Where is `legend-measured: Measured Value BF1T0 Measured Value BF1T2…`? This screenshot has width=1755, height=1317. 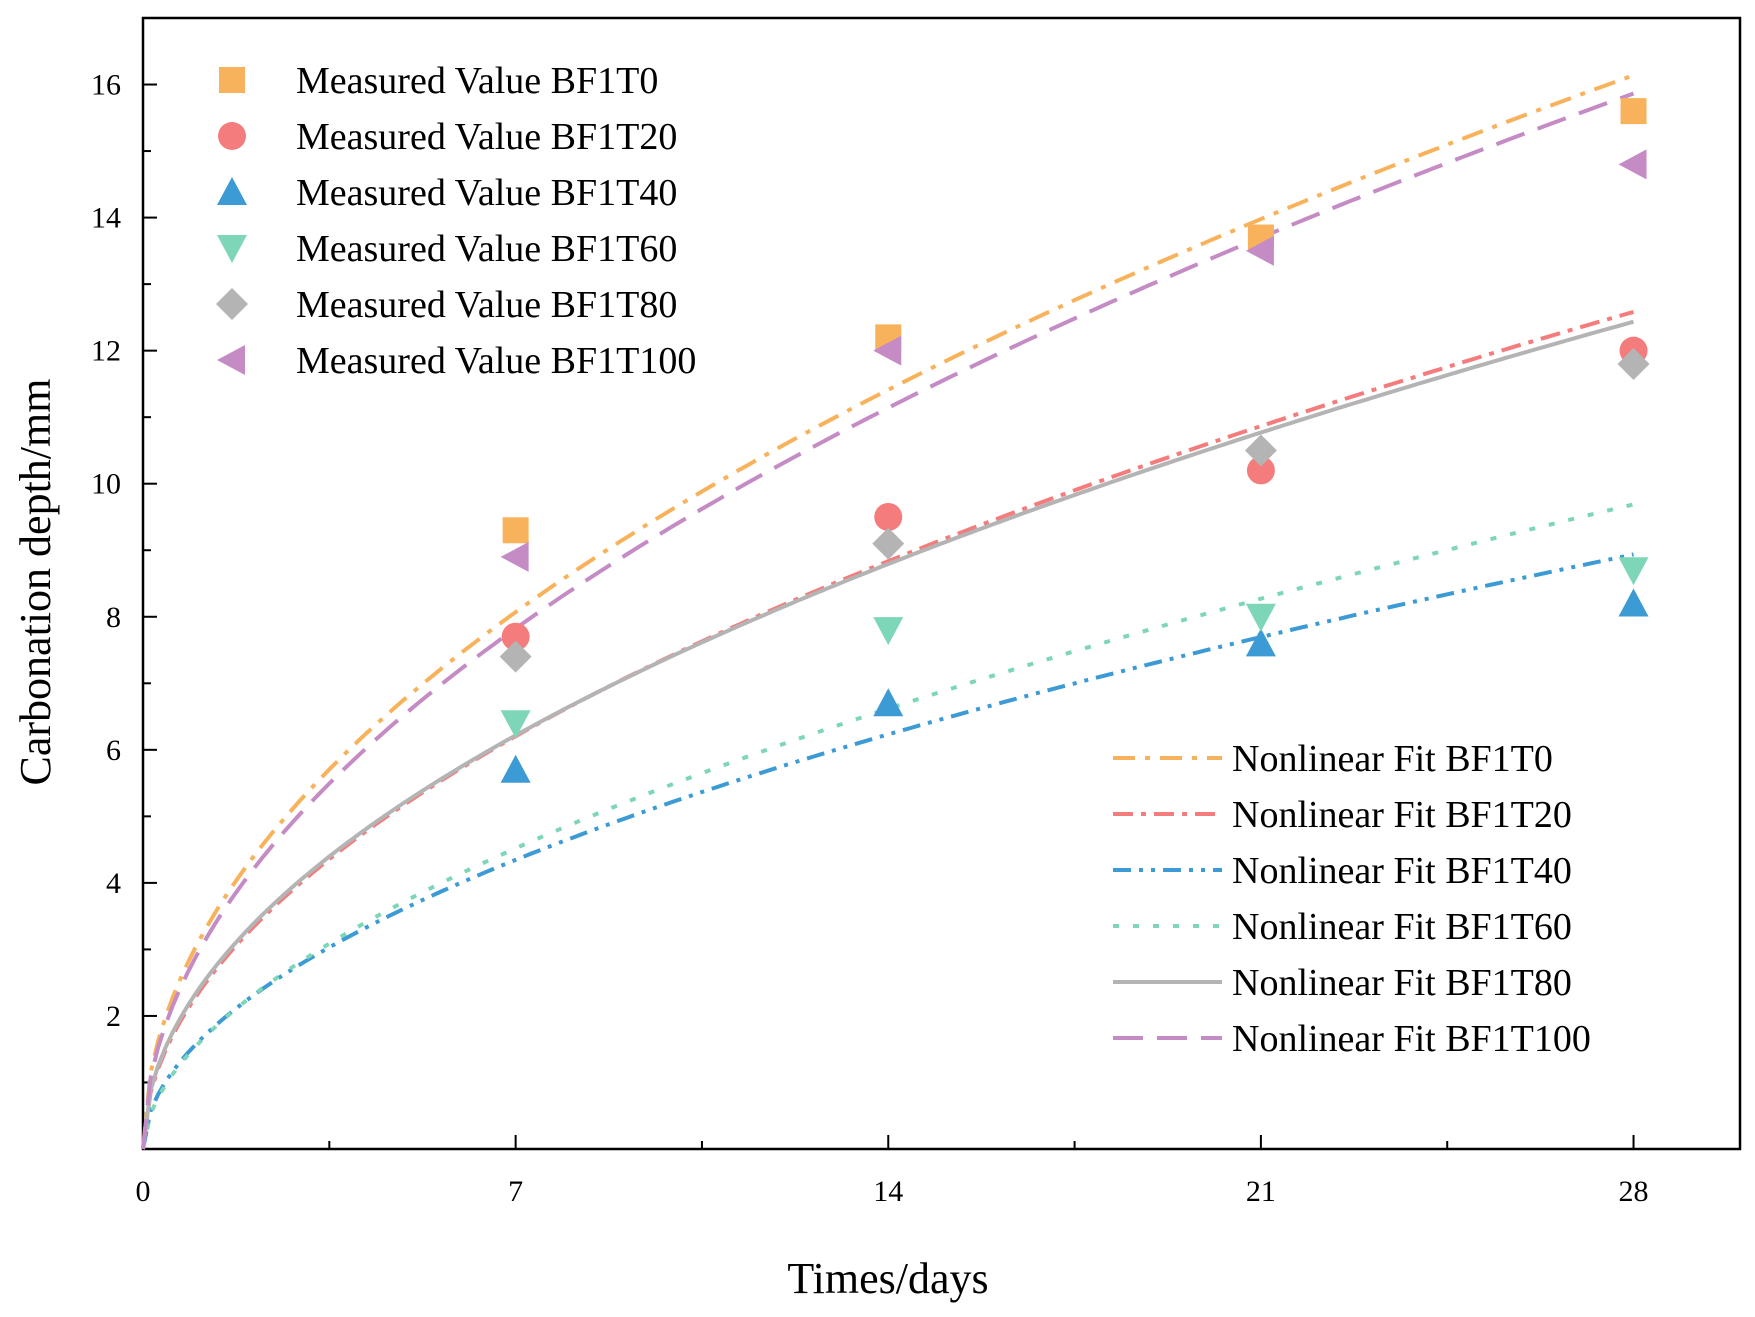
legend-measured: Measured Value BF1T0 Measured Value BF1T2… is located at coordinates (456, 221).